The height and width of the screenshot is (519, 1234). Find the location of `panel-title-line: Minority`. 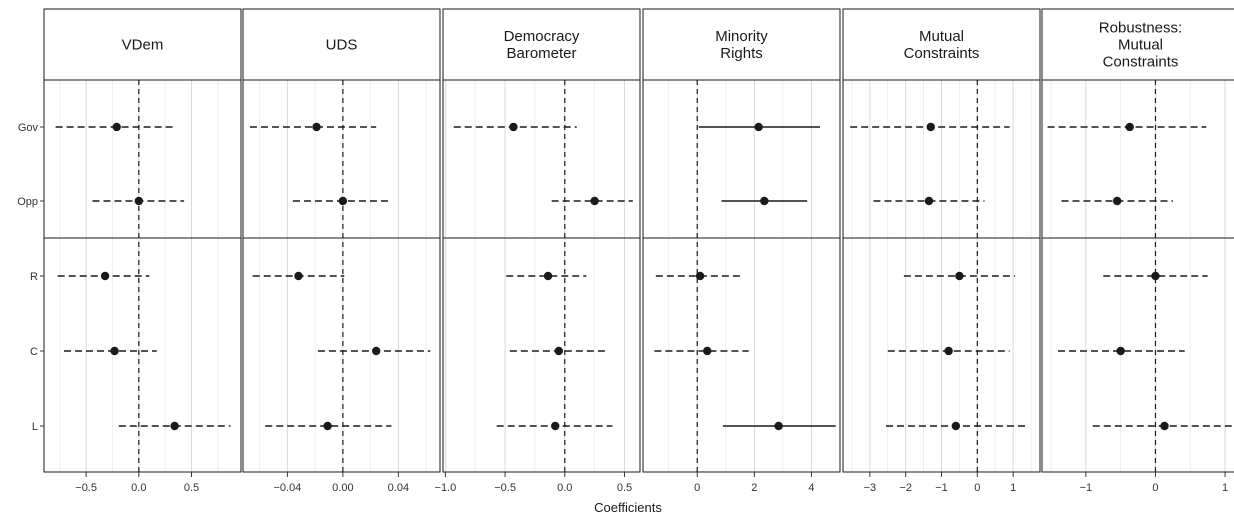

panel-title-line: Minority is located at coordinates (741, 36).